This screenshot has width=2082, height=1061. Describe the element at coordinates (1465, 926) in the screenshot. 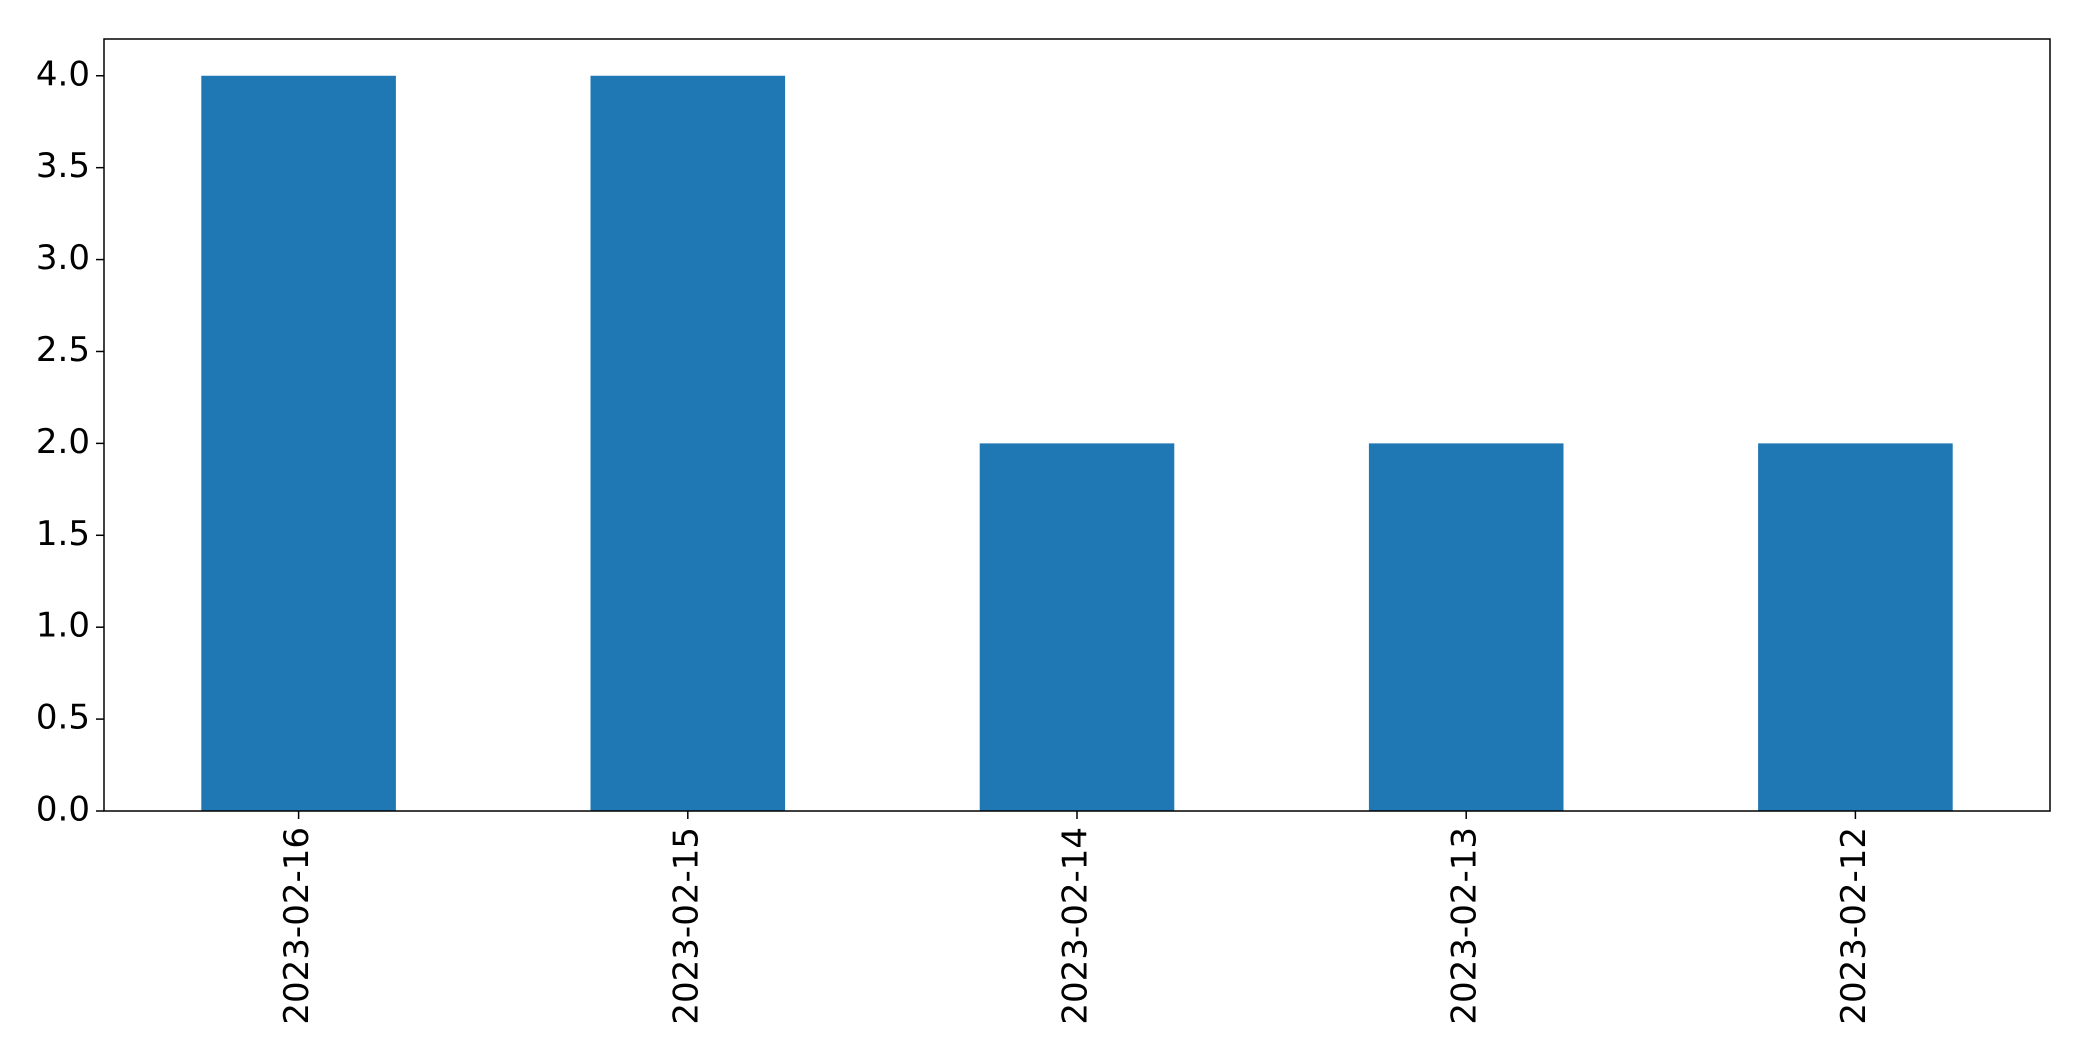

I see `x-tick-label: 2023-02-13` at that location.